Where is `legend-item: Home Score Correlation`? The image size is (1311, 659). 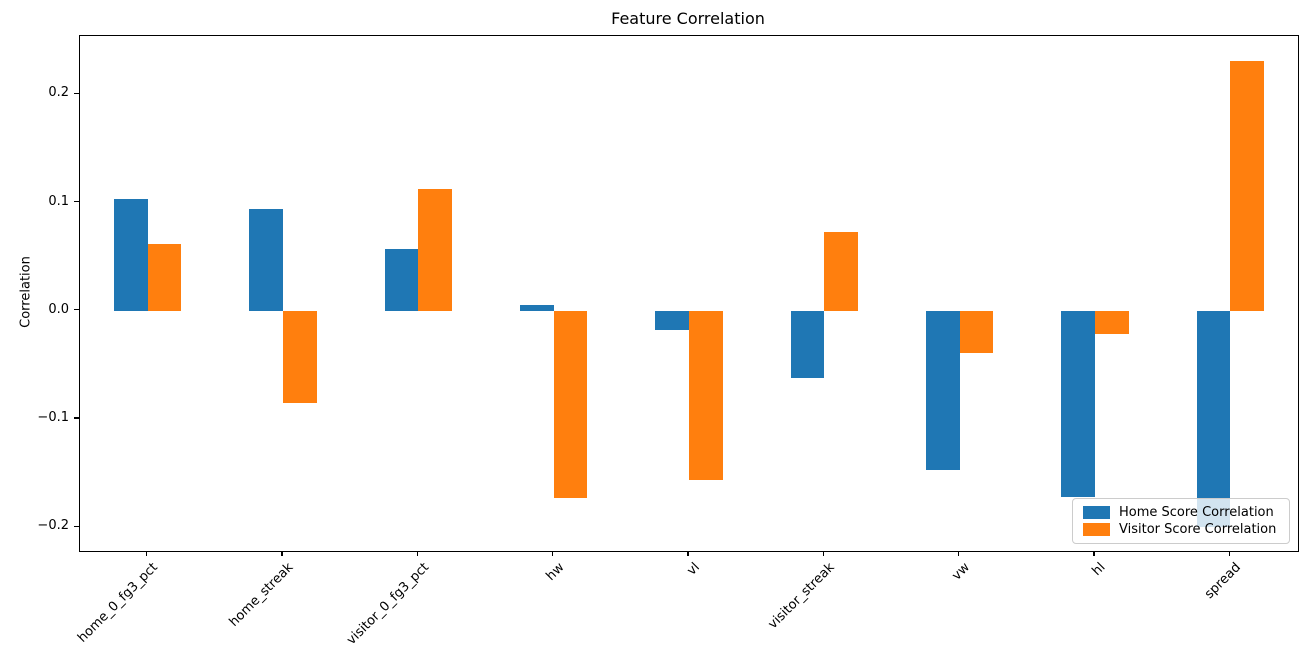 legend-item: Home Score Correlation is located at coordinates (1181, 512).